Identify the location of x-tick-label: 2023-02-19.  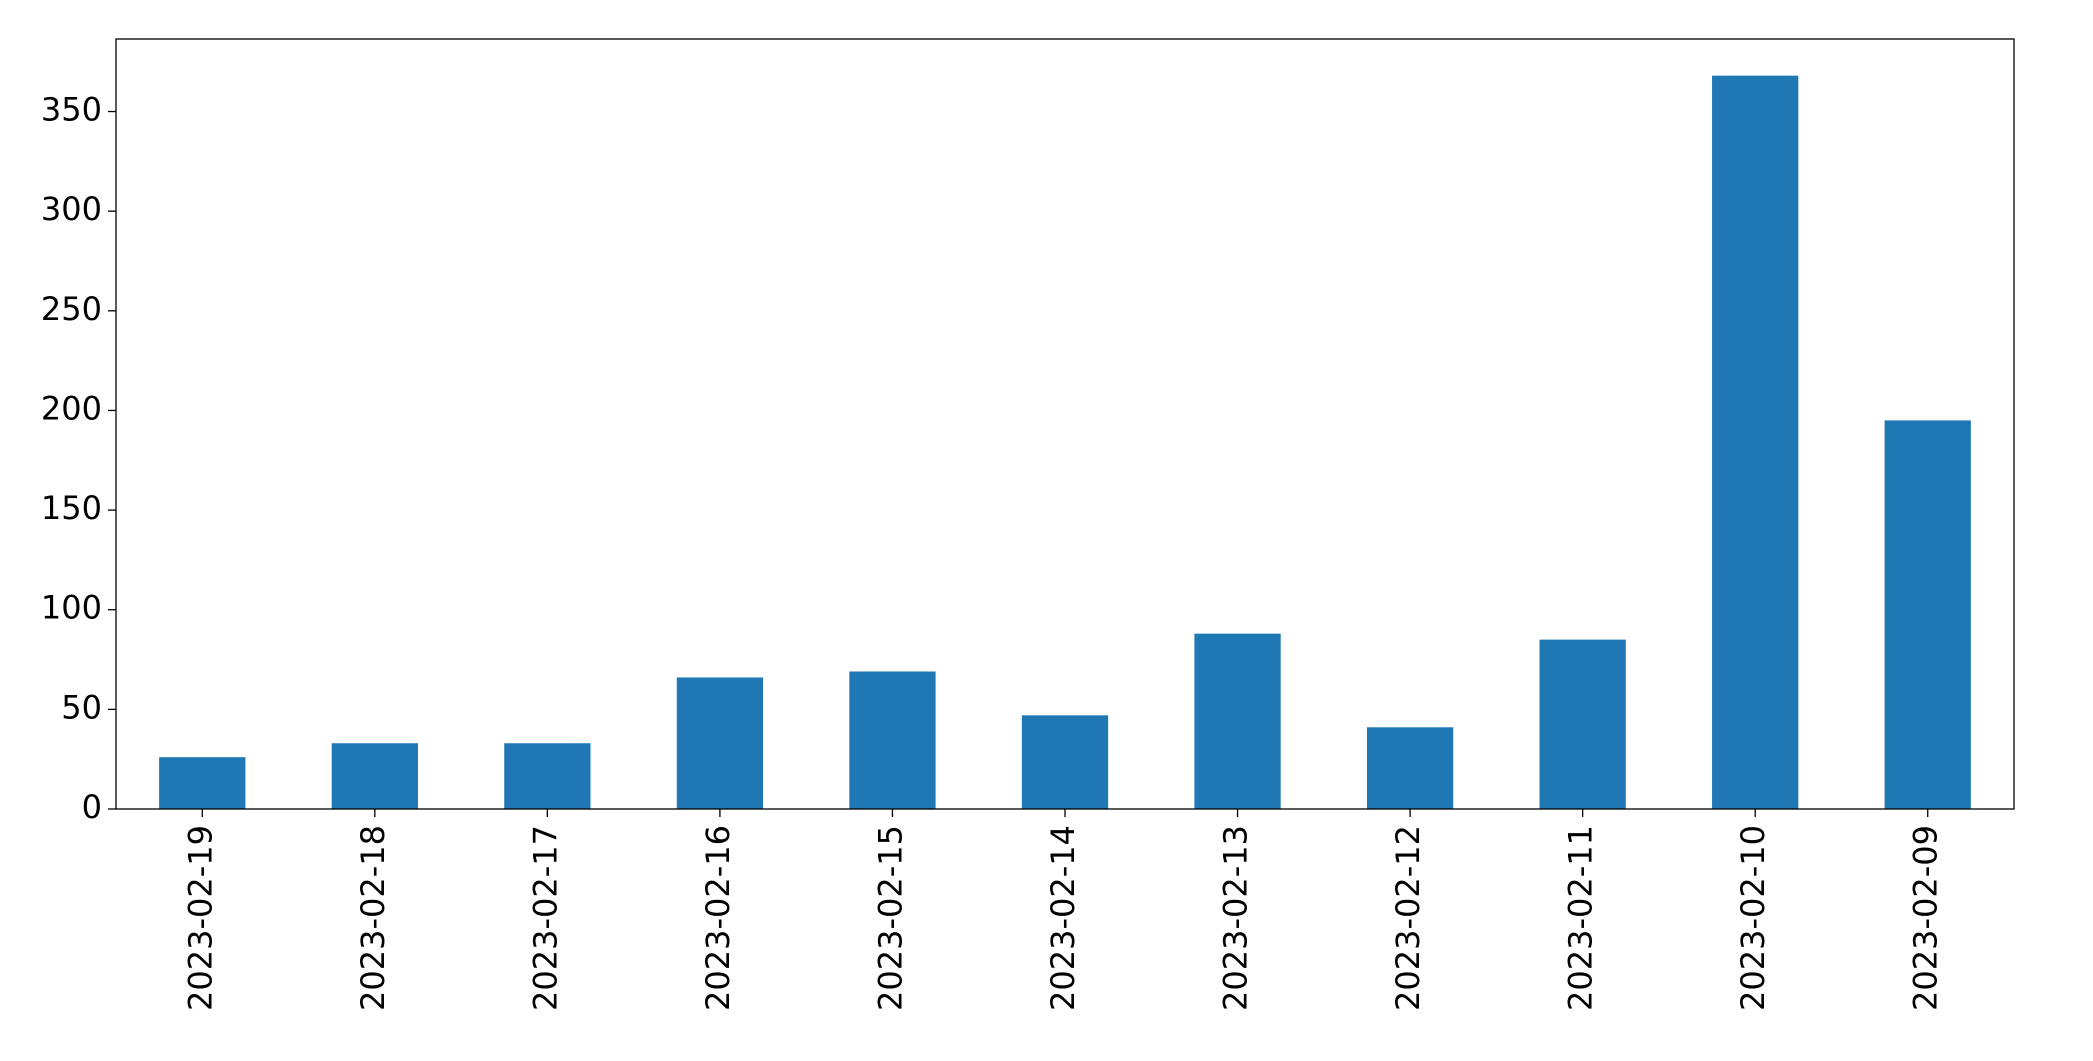
(200, 918).